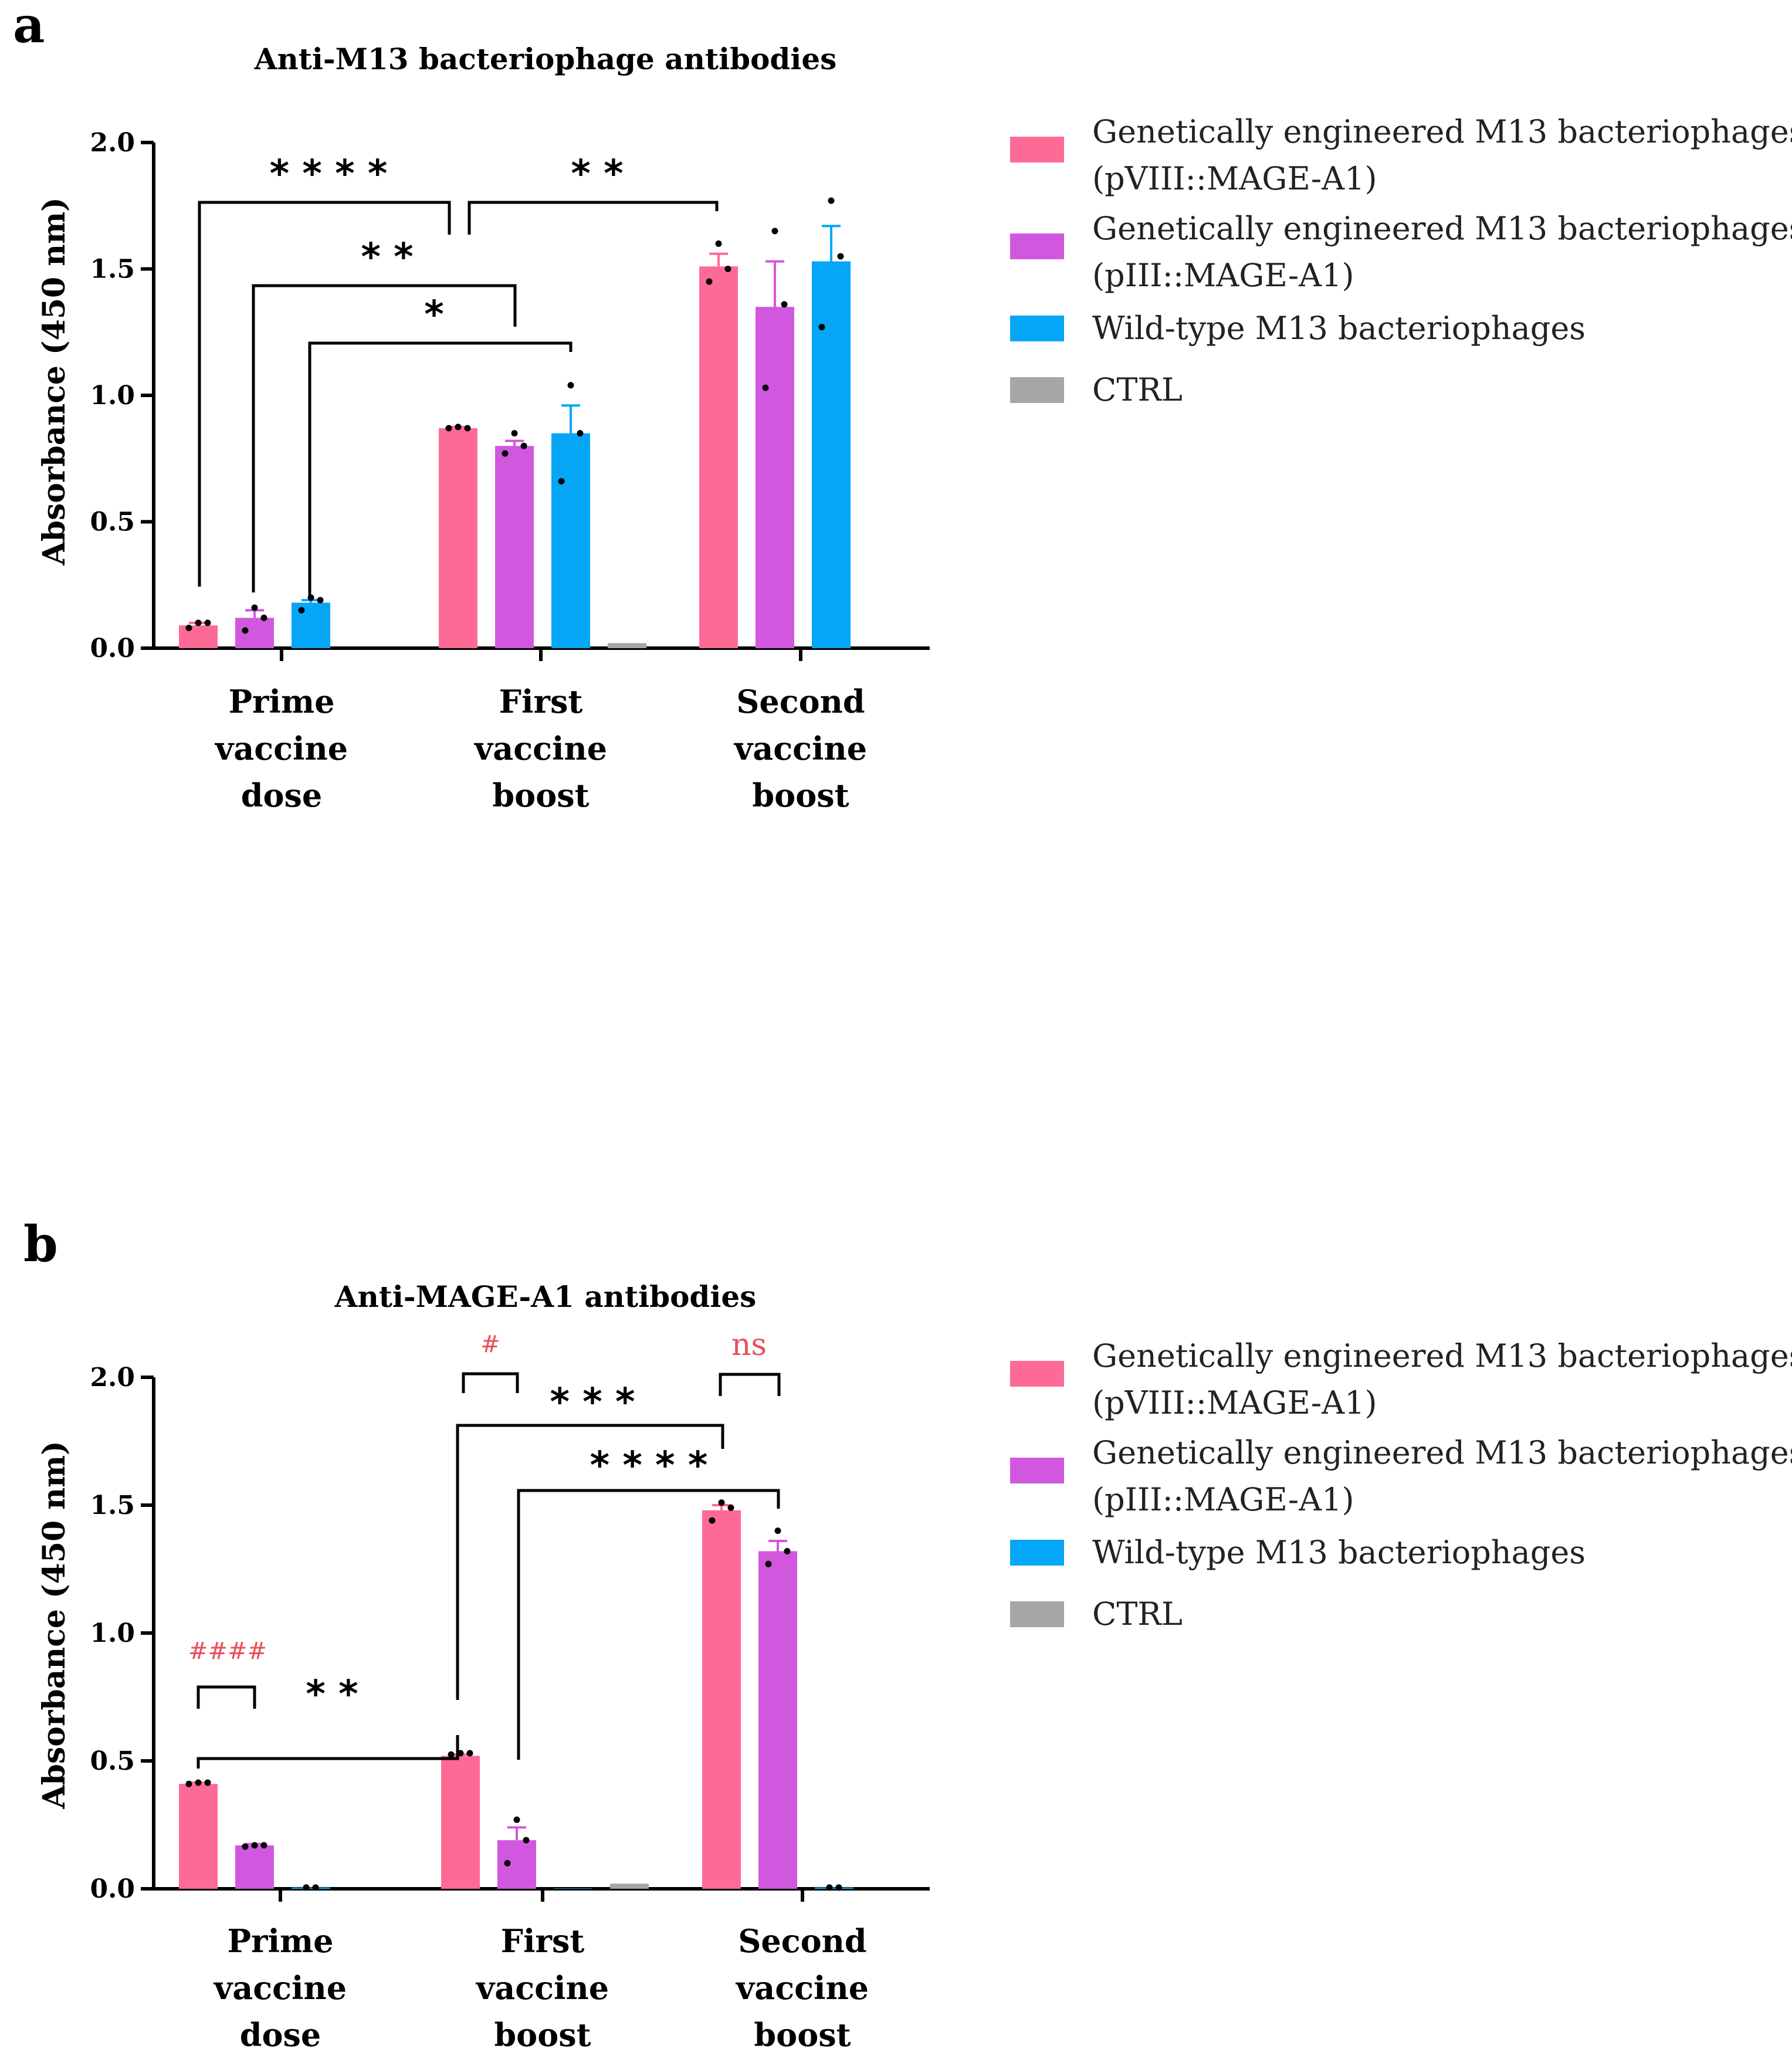  I want to click on bracket-first-pviii-vs-piii, so click(490, 1382).